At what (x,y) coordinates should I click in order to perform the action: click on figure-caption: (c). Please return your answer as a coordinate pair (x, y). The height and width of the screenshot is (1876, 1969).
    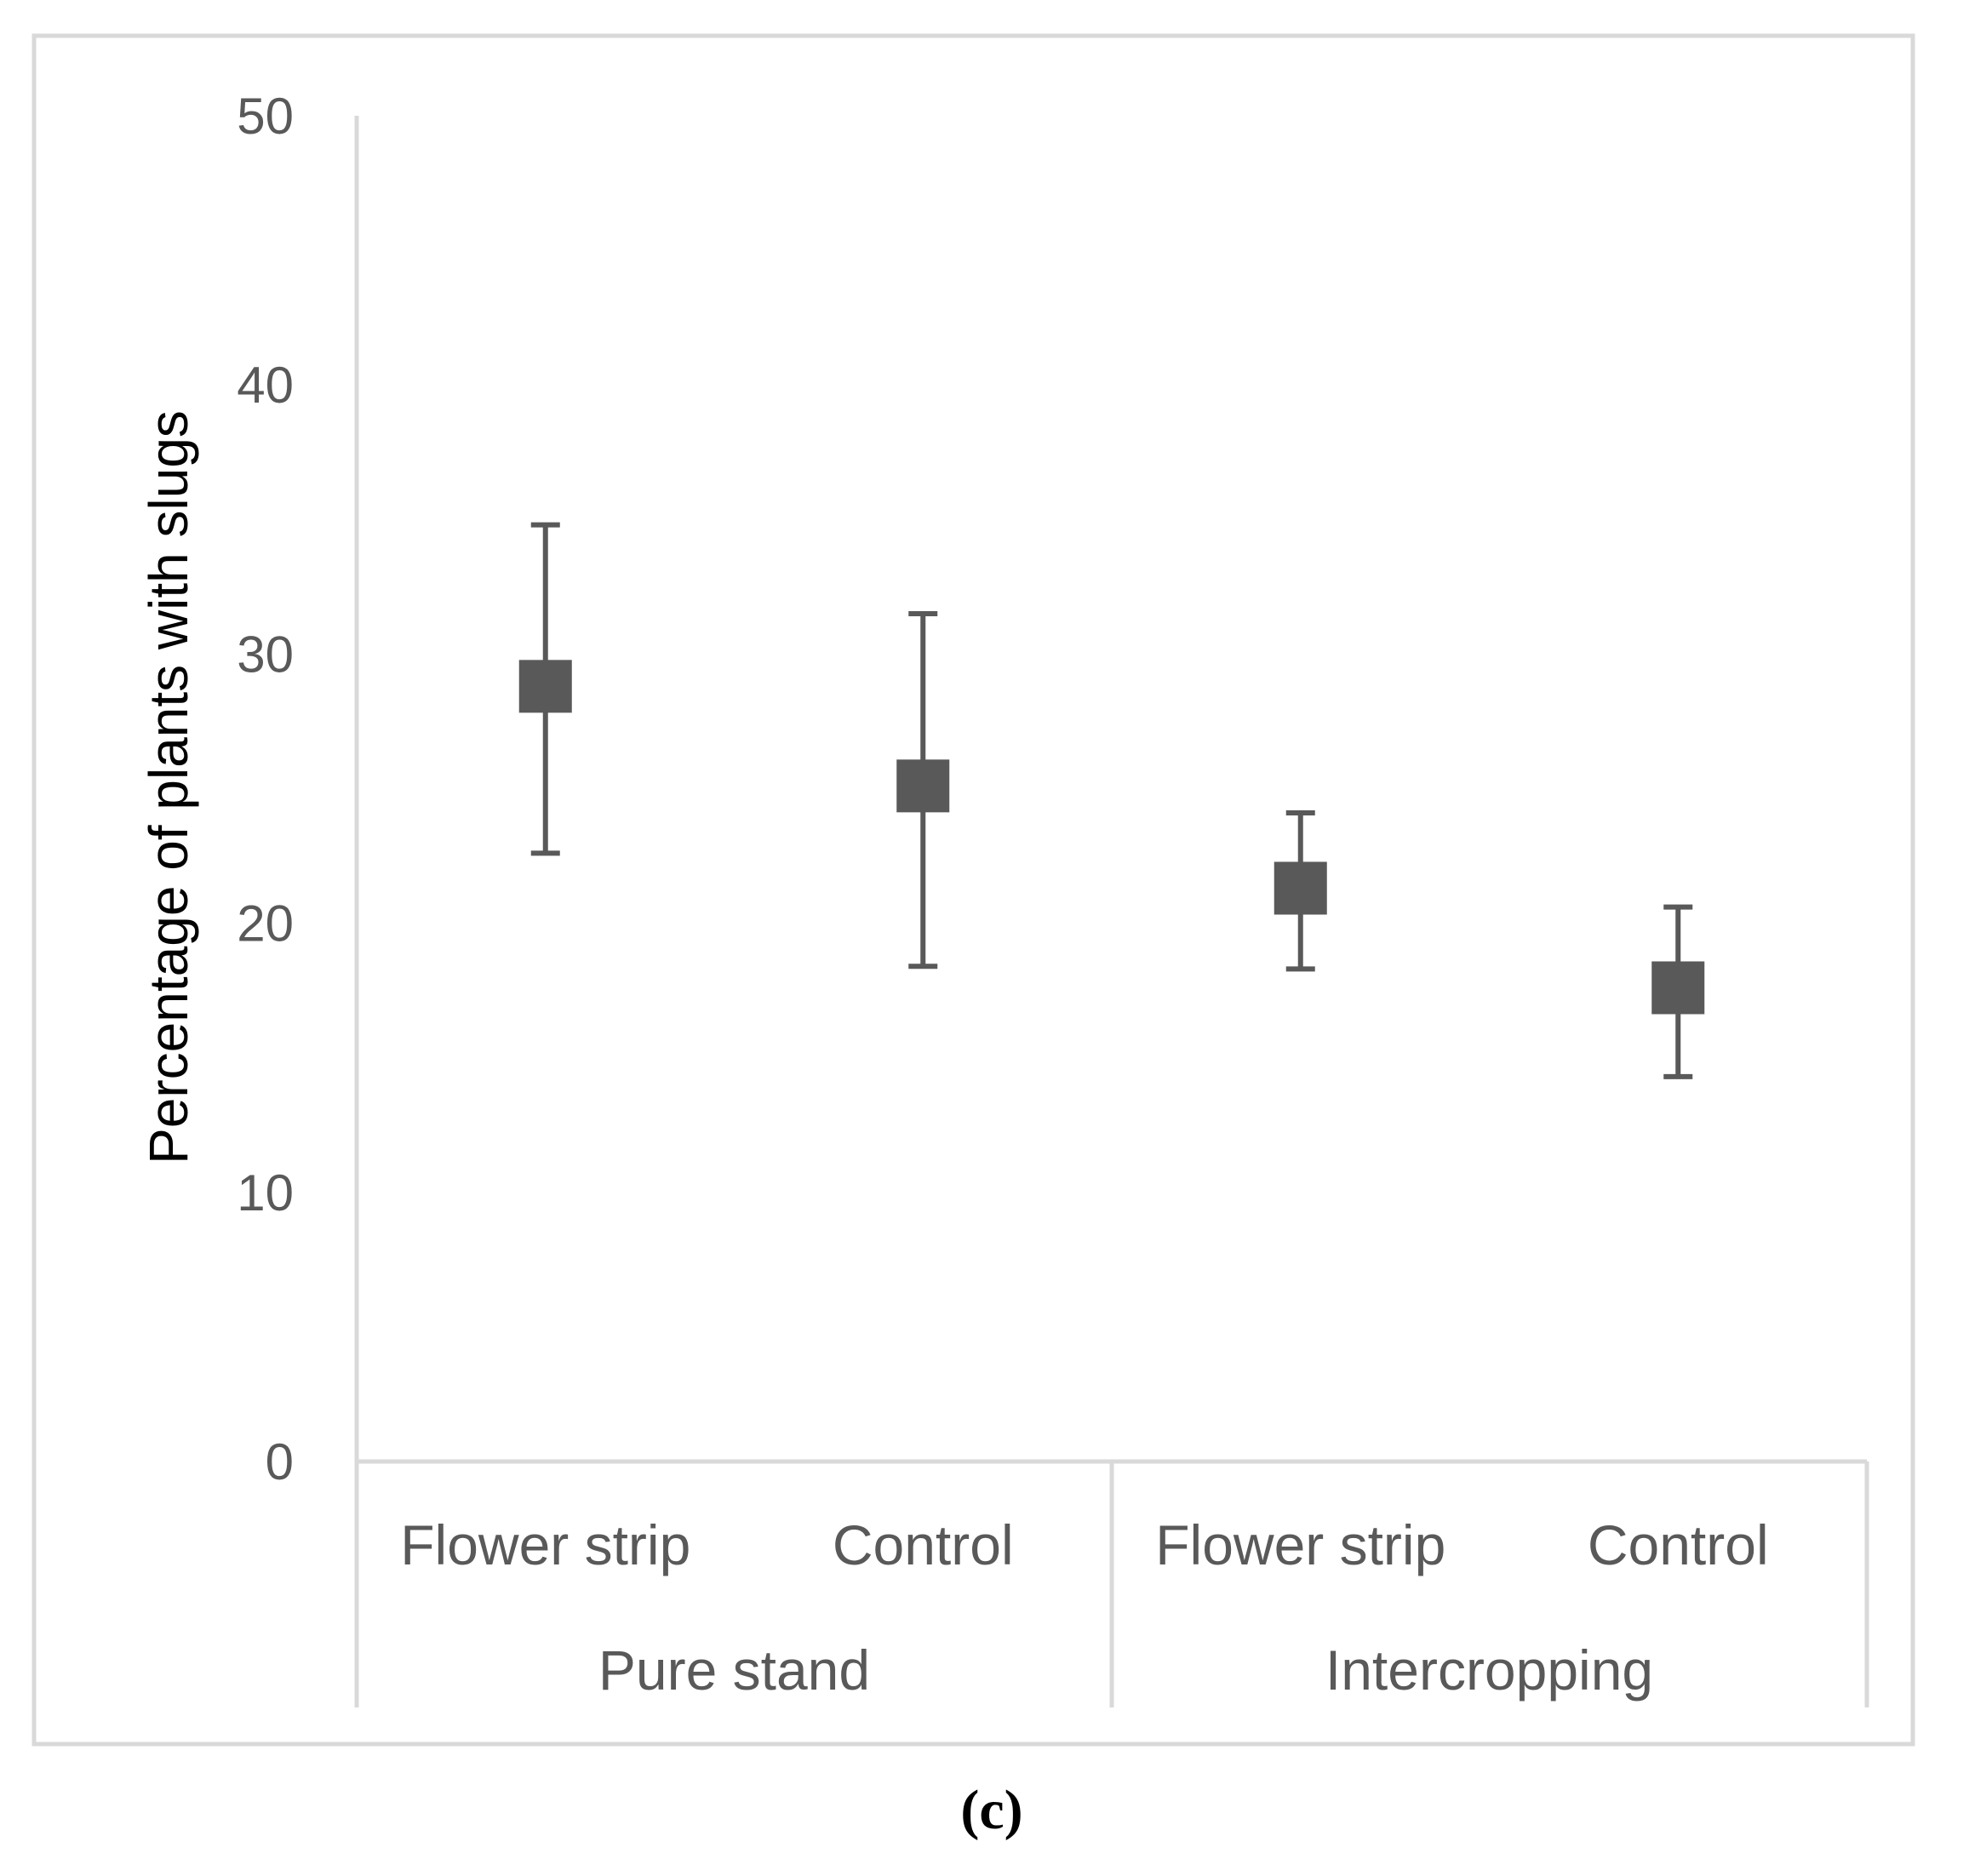
    Looking at the image, I should click on (991, 1810).